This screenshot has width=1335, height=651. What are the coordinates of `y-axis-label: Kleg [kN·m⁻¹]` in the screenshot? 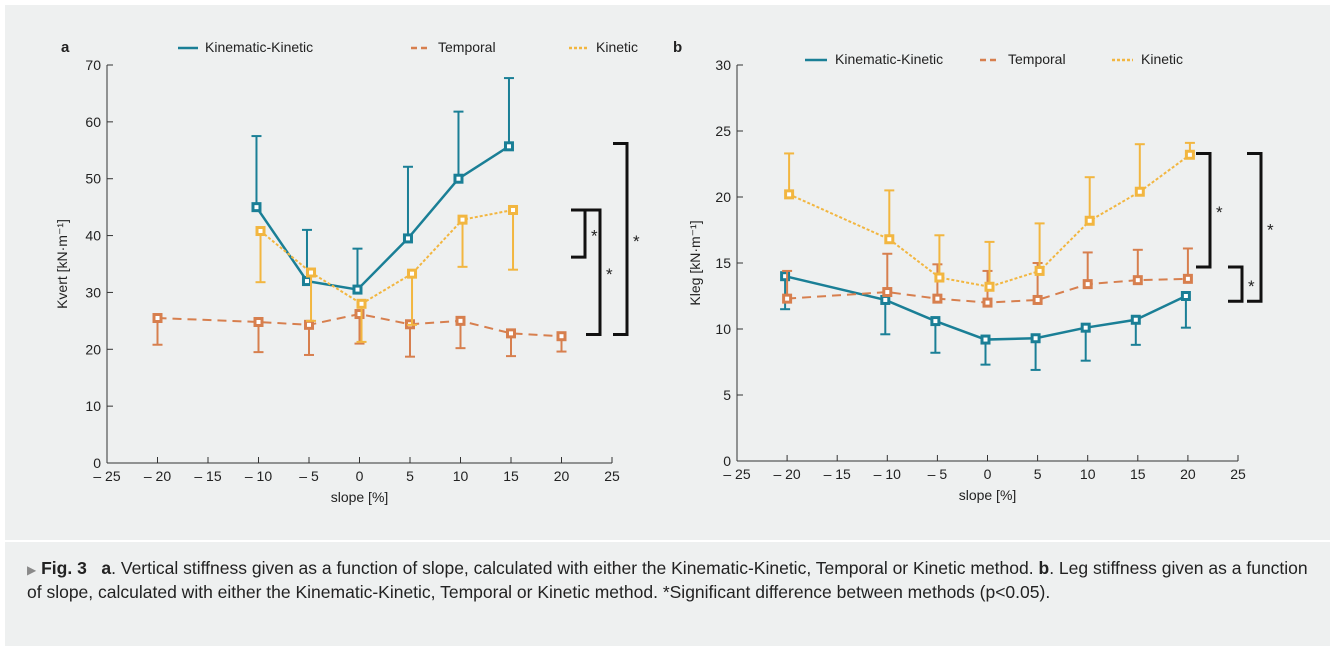 It's located at (695, 262).